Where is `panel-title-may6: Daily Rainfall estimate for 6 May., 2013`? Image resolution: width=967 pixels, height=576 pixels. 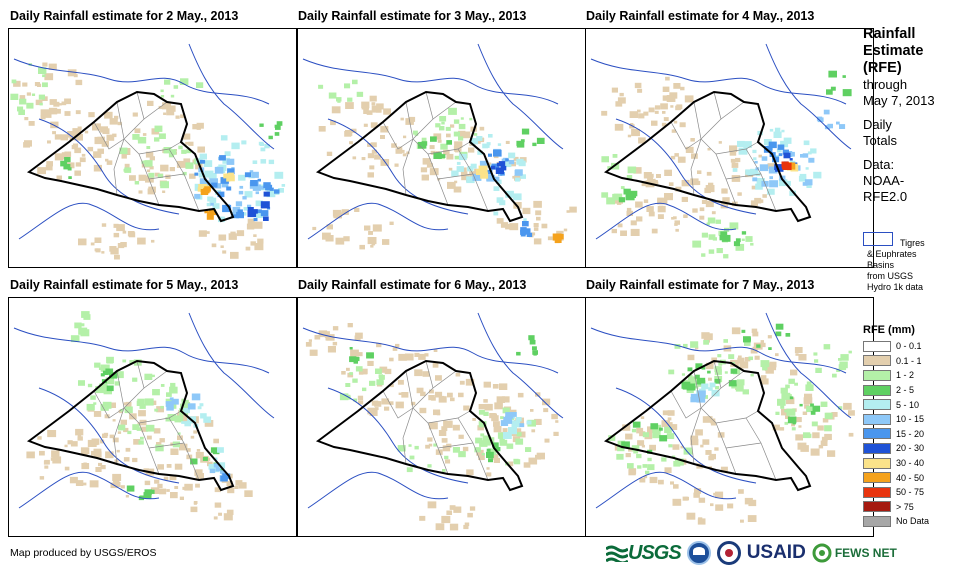 panel-title-may6: Daily Rainfall estimate for 6 May., 2013 is located at coordinates (412, 285).